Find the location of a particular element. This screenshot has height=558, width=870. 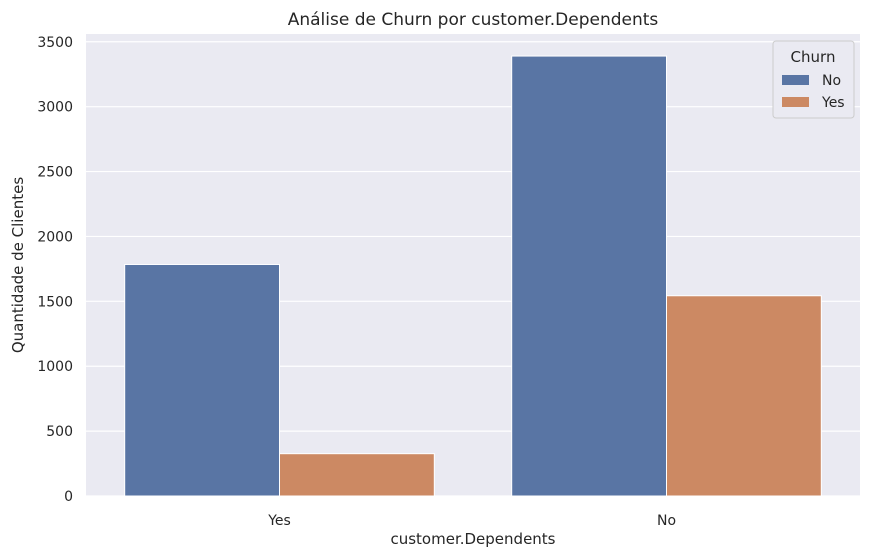

legend-title: Churn is located at coordinates (813, 57).